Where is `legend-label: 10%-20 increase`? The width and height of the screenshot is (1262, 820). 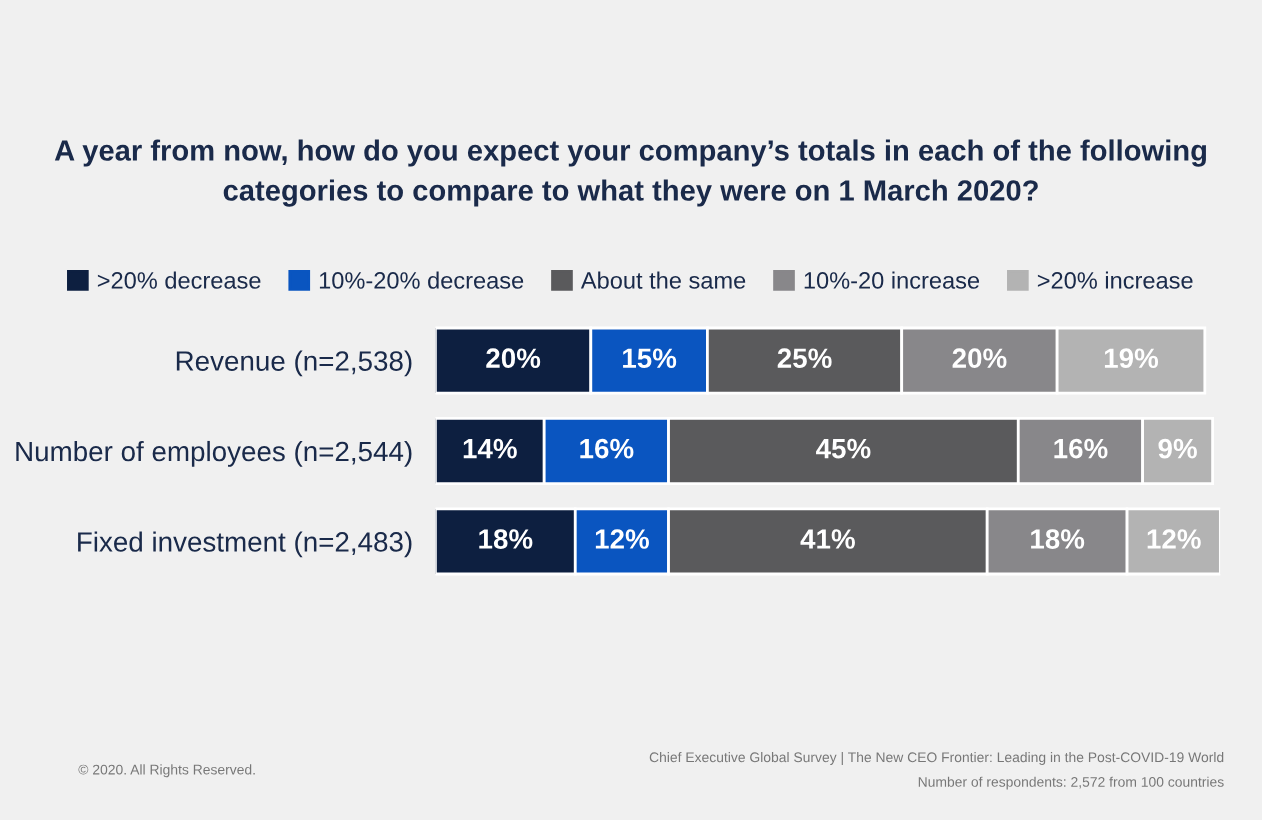 legend-label: 10%-20 increase is located at coordinates (892, 280).